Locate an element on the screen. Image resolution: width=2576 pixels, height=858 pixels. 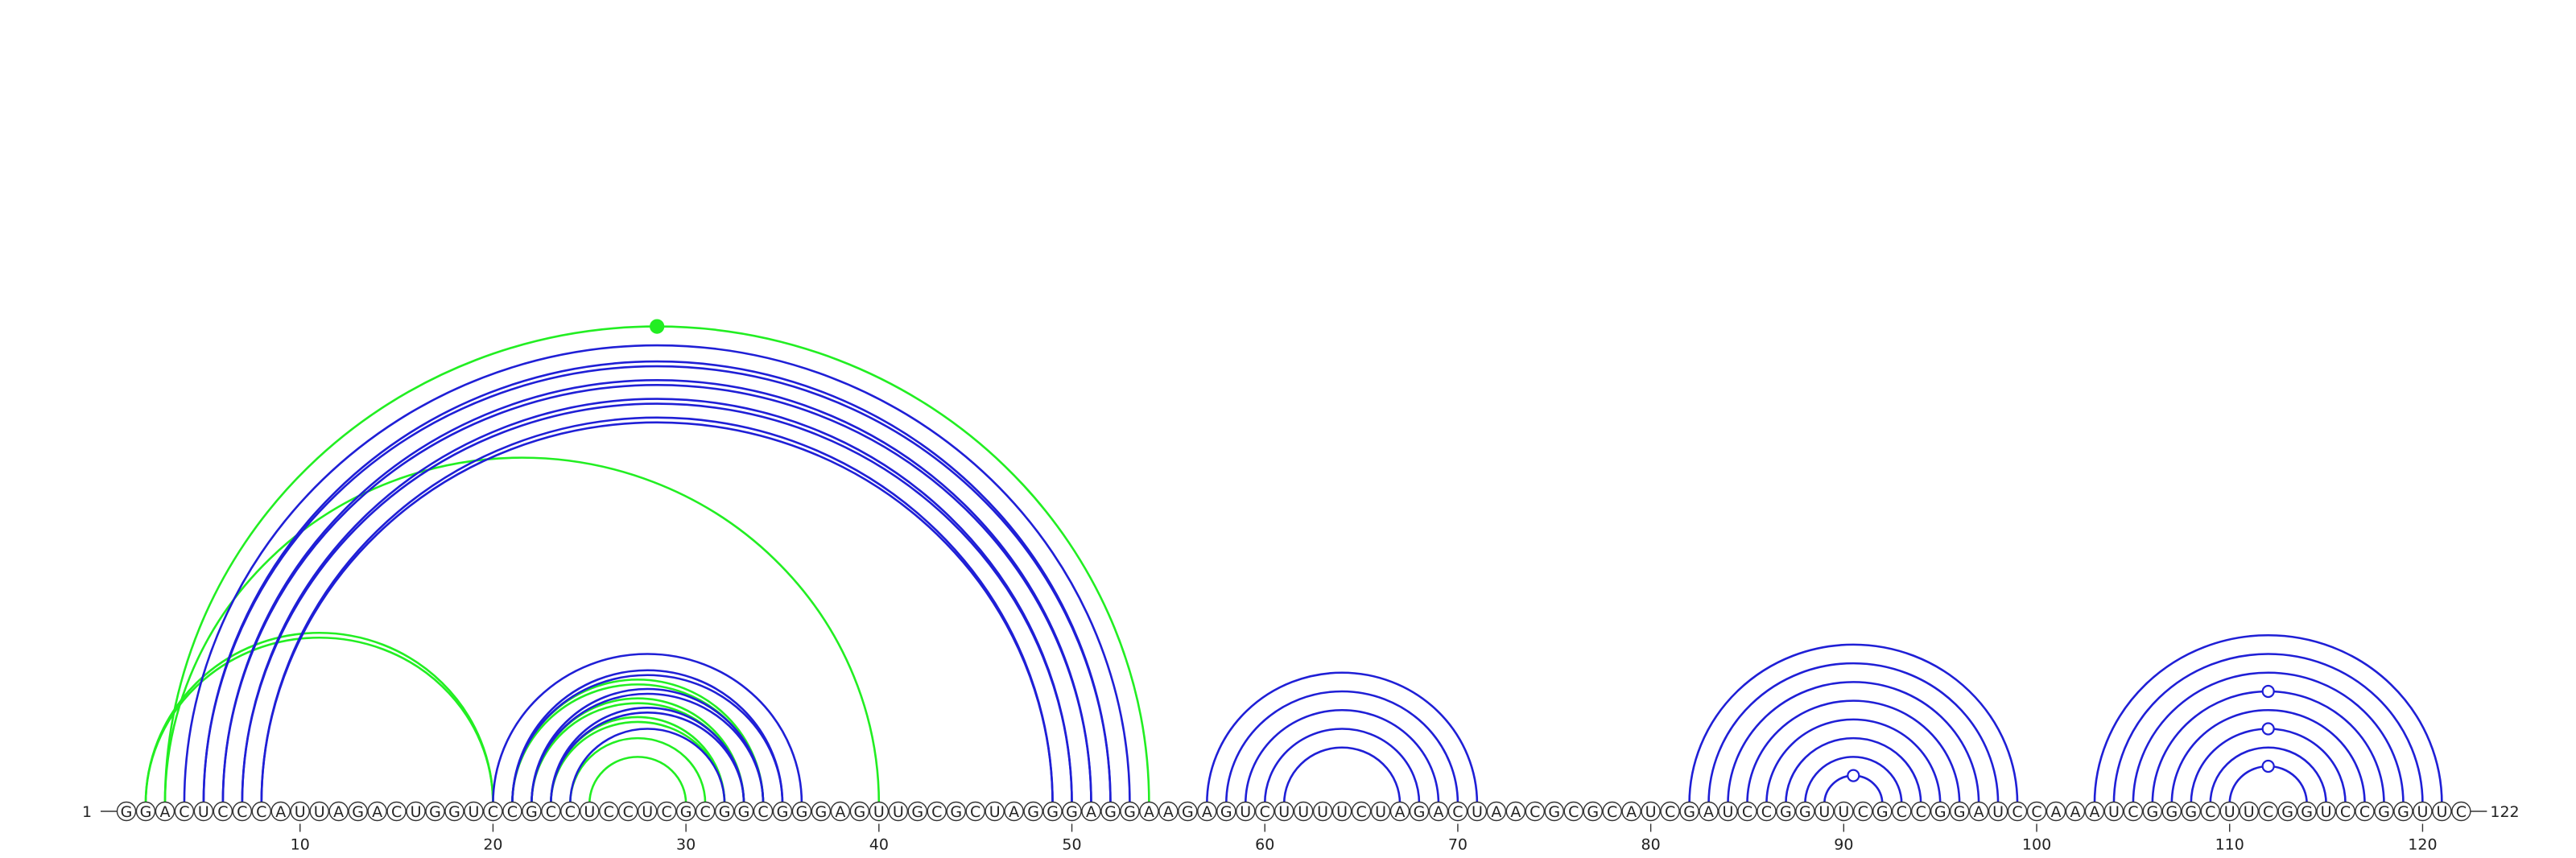
nucleotide-114: G is located at coordinates (2307, 812).